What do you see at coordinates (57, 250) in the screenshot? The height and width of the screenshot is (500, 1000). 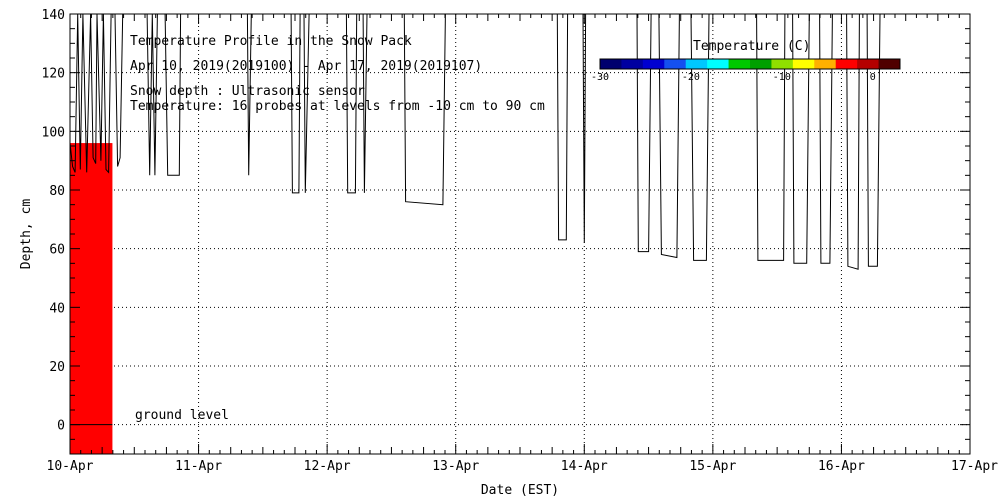 I see `y-tick-label: 60` at bounding box center [57, 250].